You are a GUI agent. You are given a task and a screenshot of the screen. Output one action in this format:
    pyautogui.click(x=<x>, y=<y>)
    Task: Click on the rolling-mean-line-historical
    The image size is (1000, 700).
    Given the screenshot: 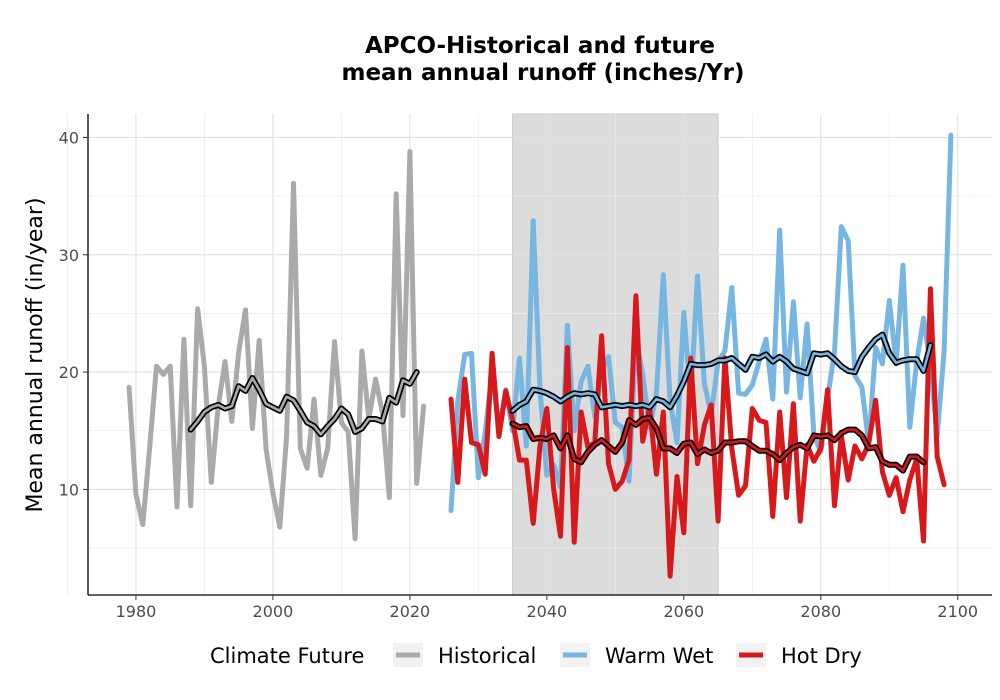 What is the action you would take?
    pyautogui.click(x=304, y=403)
    